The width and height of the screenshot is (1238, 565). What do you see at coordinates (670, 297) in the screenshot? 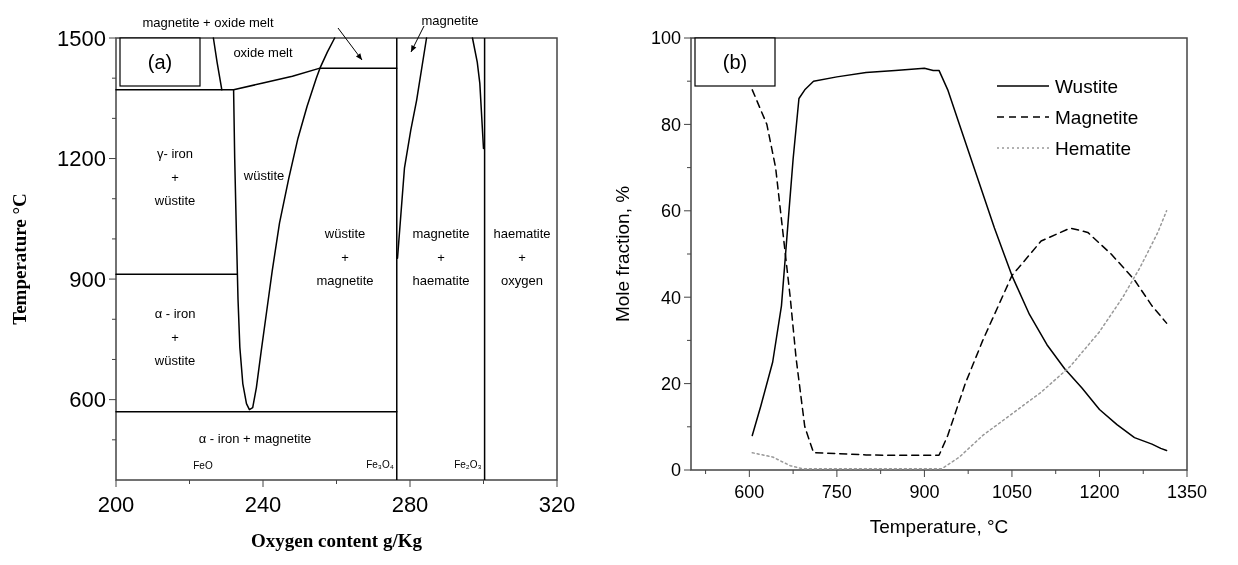
I see `y-tick-label: 40` at bounding box center [670, 297].